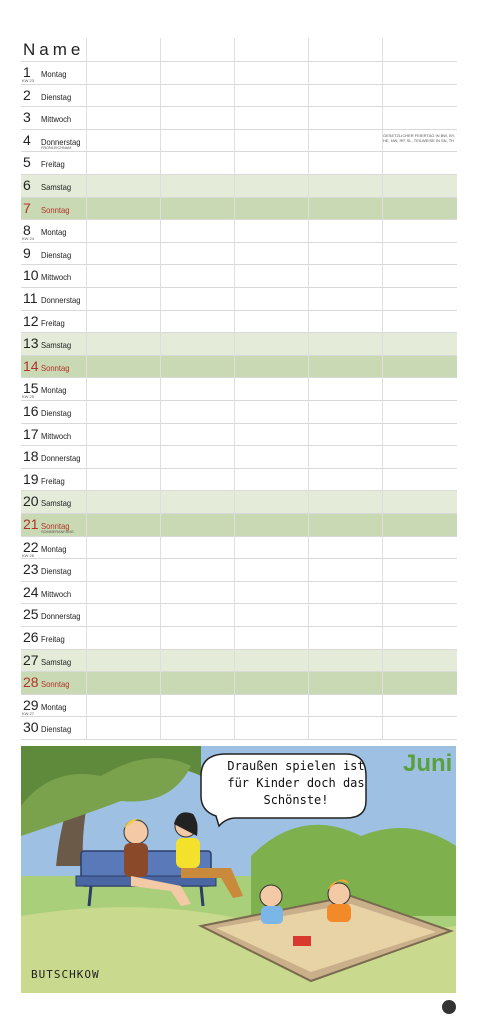  I want to click on day-row: 15 Montag KW 25, so click(239, 389).